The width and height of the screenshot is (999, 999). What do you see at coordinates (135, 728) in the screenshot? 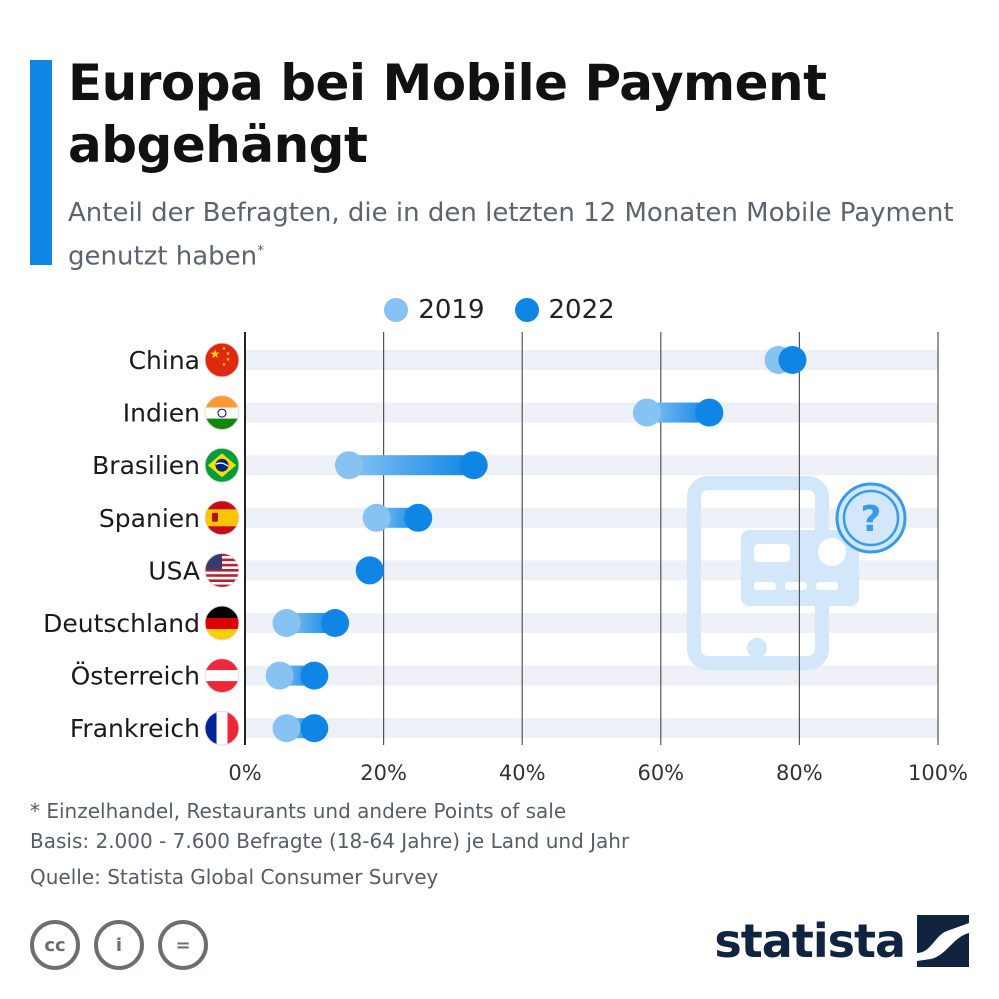
I see `category-label: Frankreich` at bounding box center [135, 728].